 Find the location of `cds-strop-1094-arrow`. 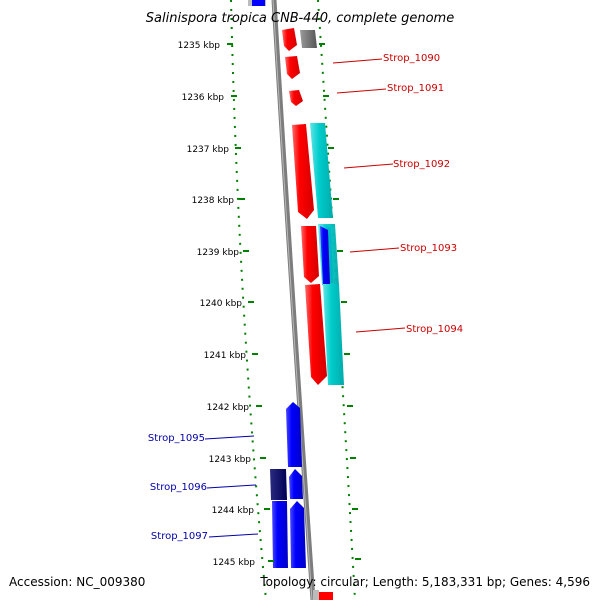

cds-strop-1094-arrow is located at coordinates (316, 334).